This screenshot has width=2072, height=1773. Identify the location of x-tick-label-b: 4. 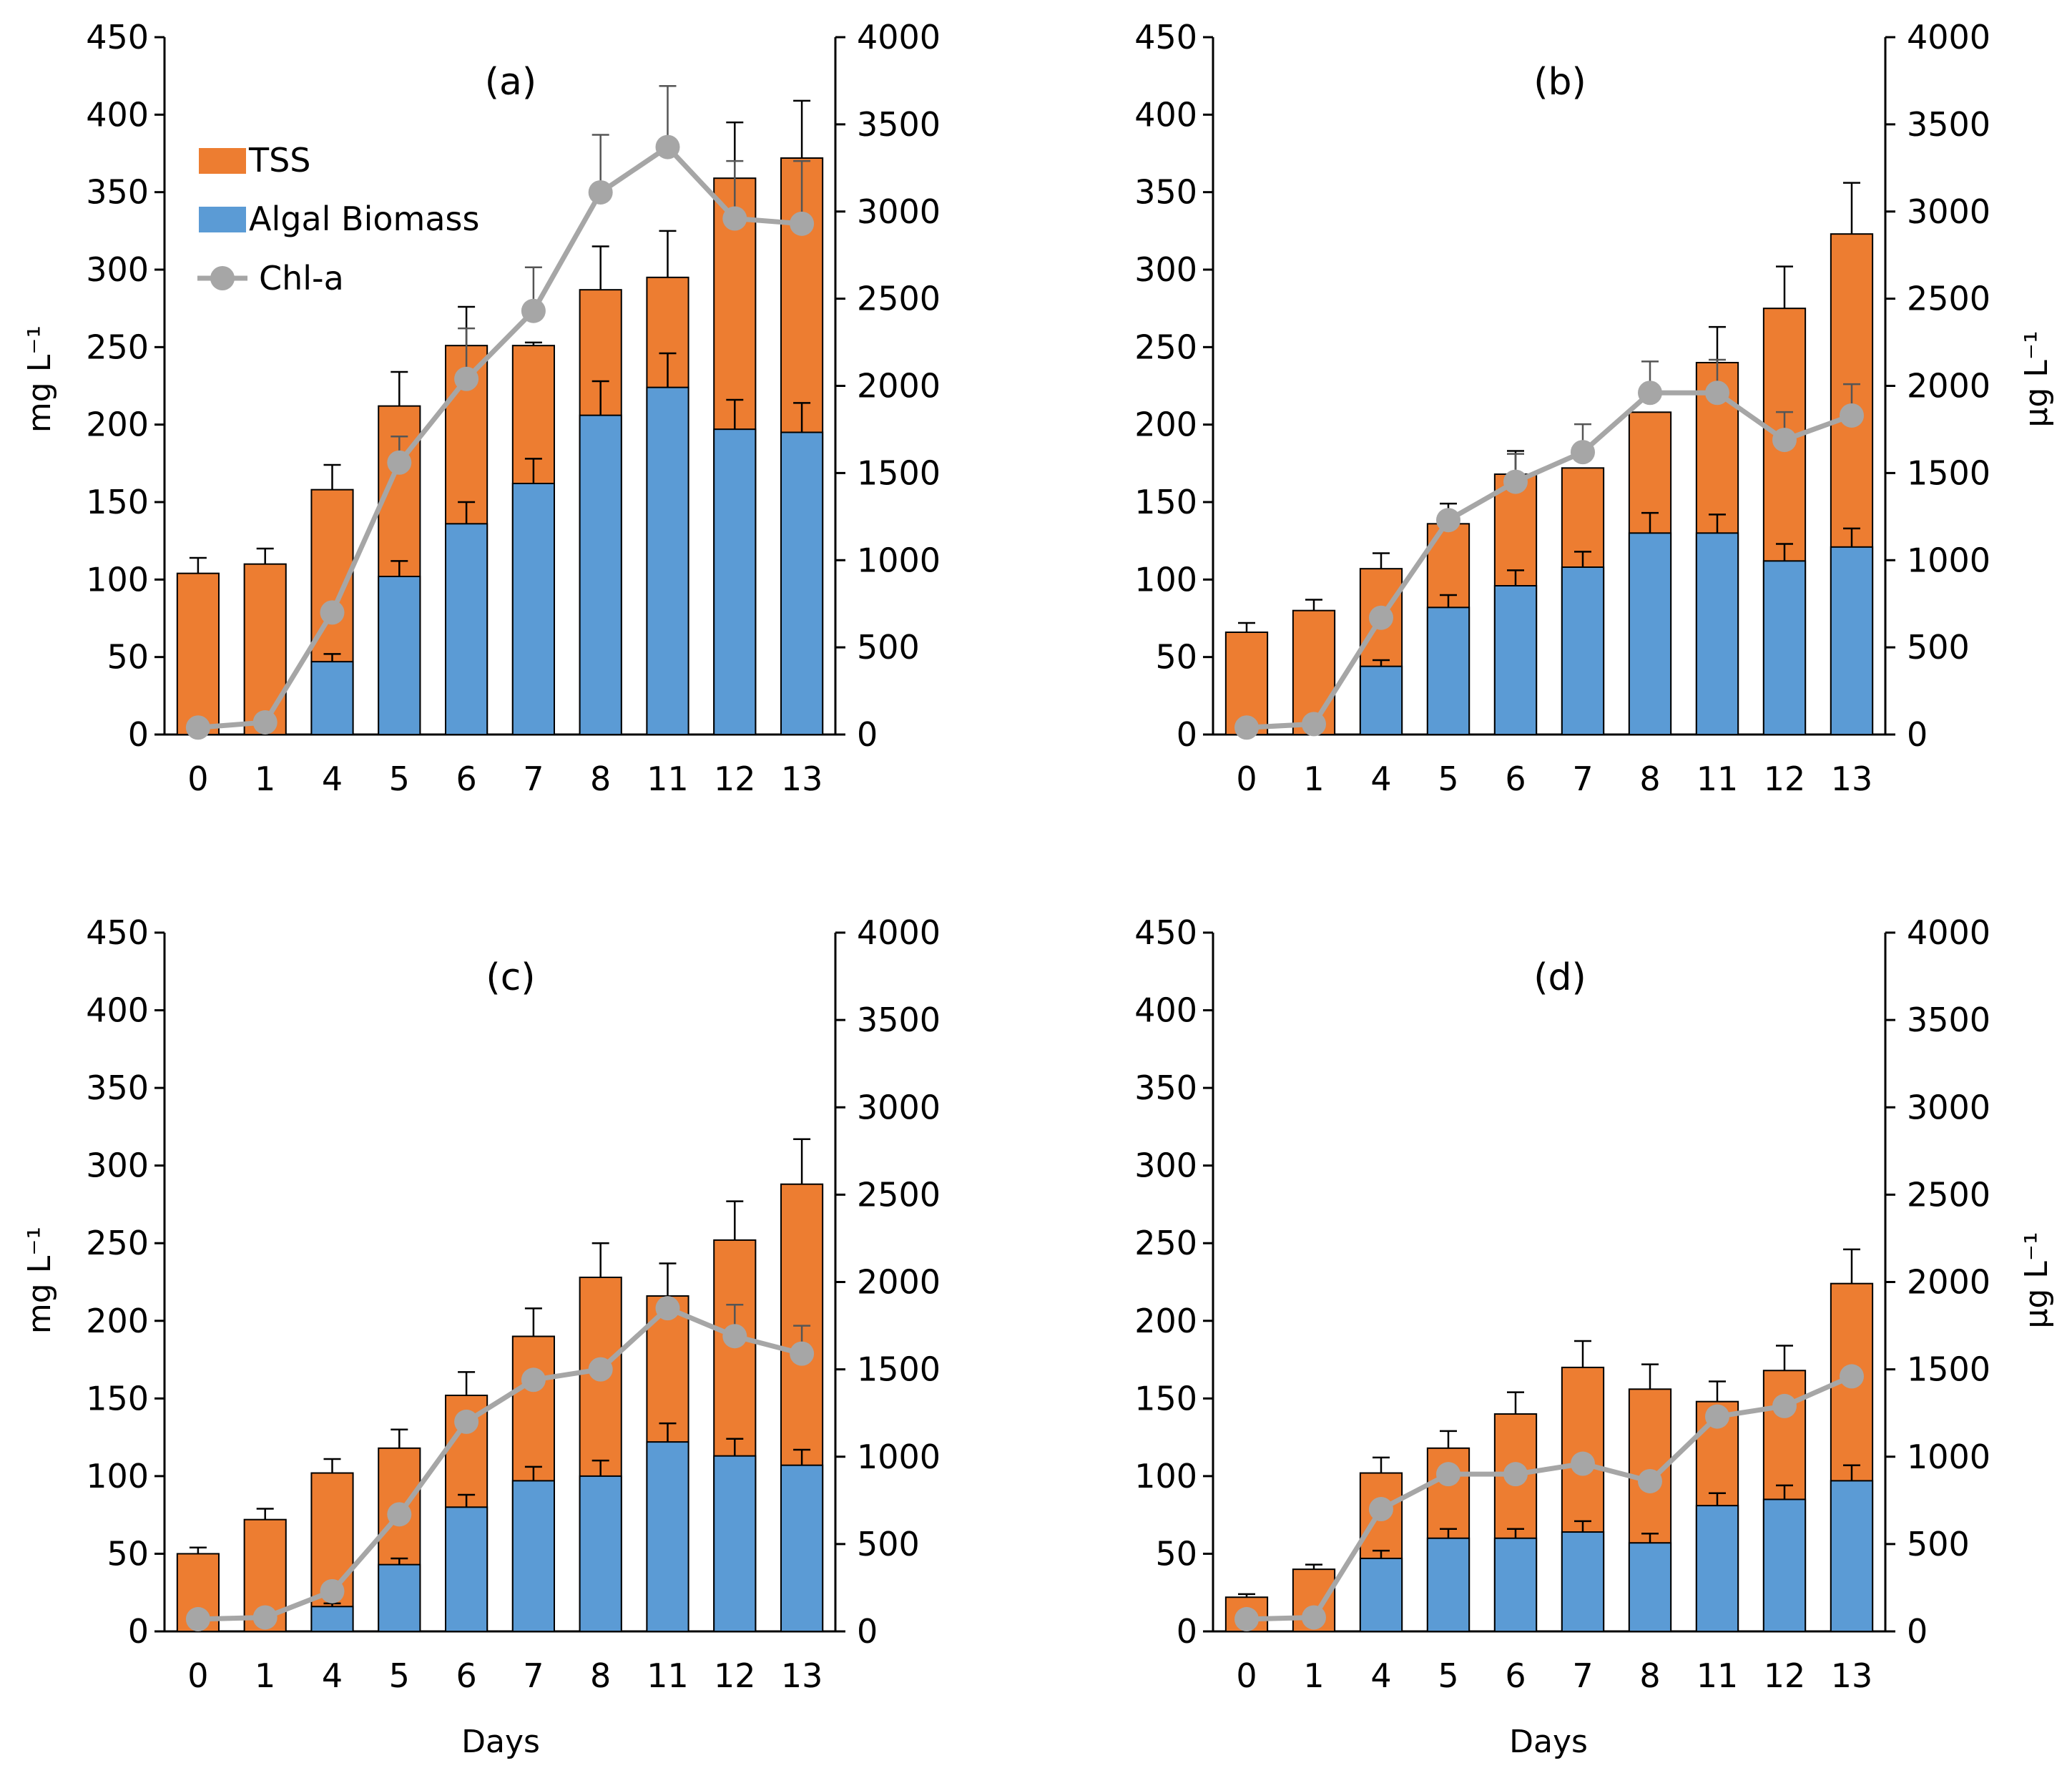
(1380, 779).